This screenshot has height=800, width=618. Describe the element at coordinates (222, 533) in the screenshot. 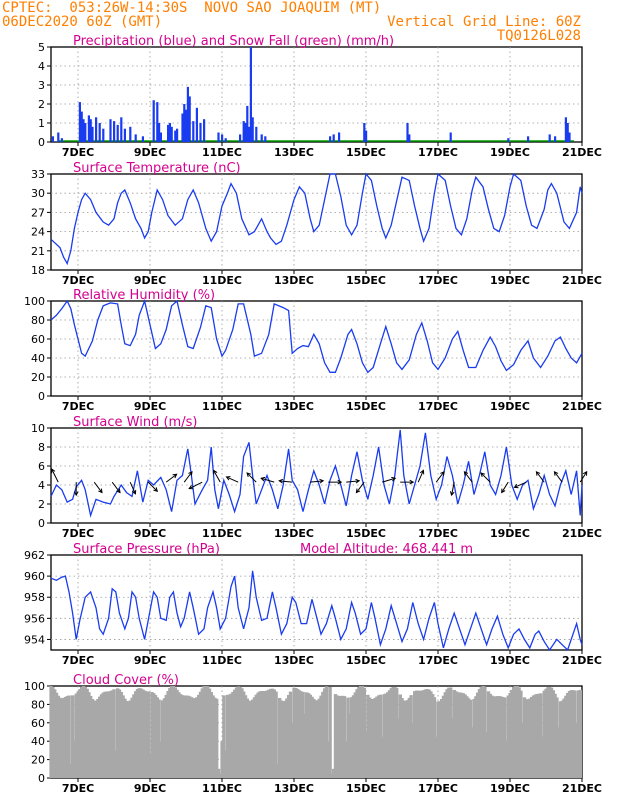

I see `panel-3-xtick-label: 11DEC` at that location.